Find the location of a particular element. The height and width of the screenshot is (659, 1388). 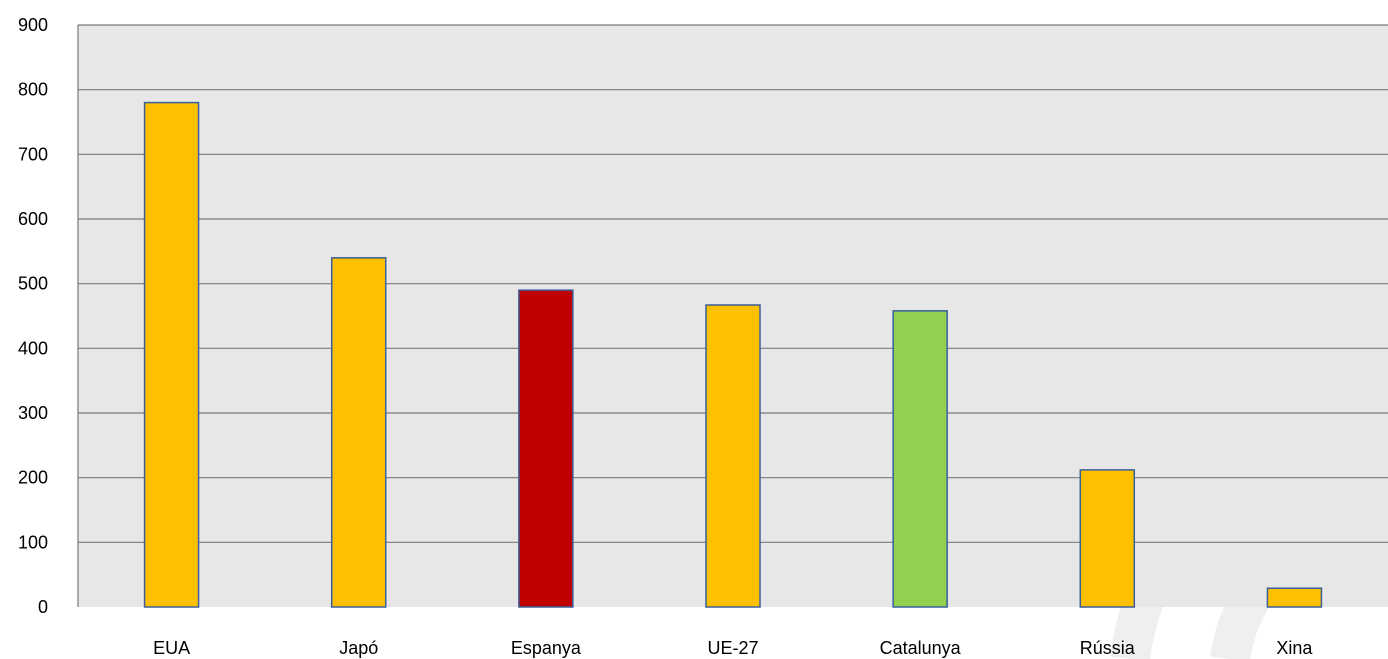

y-tick-label: 400 is located at coordinates (33, 348).